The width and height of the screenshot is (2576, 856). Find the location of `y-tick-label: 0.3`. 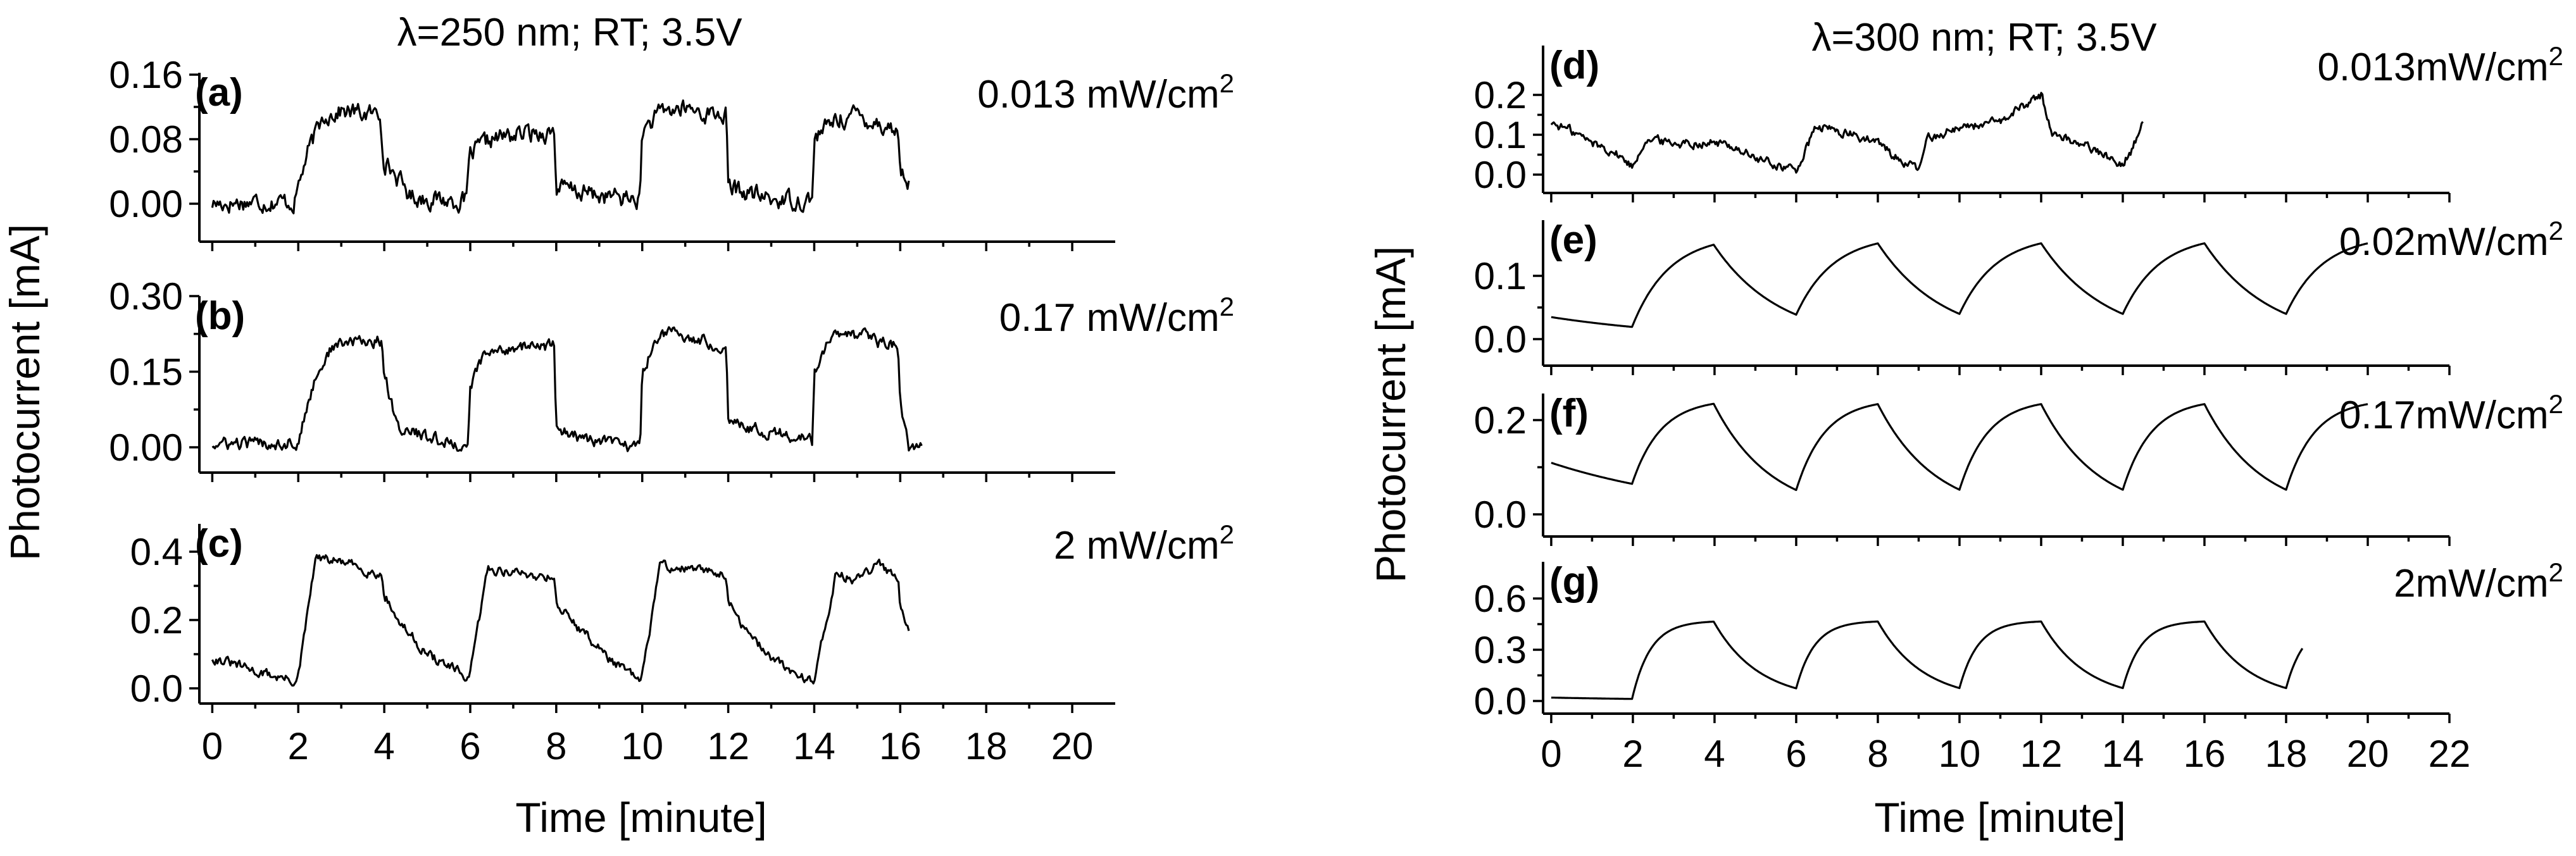

y-tick-label: 0.3 is located at coordinates (1500, 650).